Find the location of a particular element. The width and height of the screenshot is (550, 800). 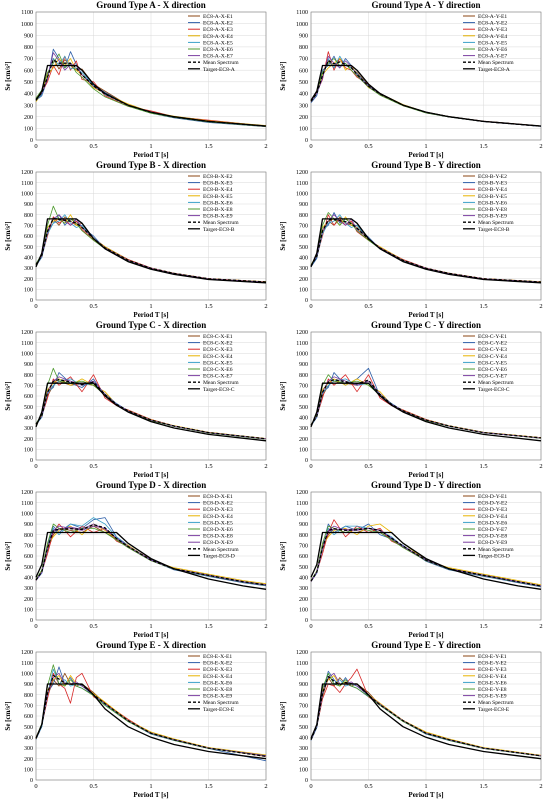

y-tick-label: 300 is located at coordinates (303, 749).